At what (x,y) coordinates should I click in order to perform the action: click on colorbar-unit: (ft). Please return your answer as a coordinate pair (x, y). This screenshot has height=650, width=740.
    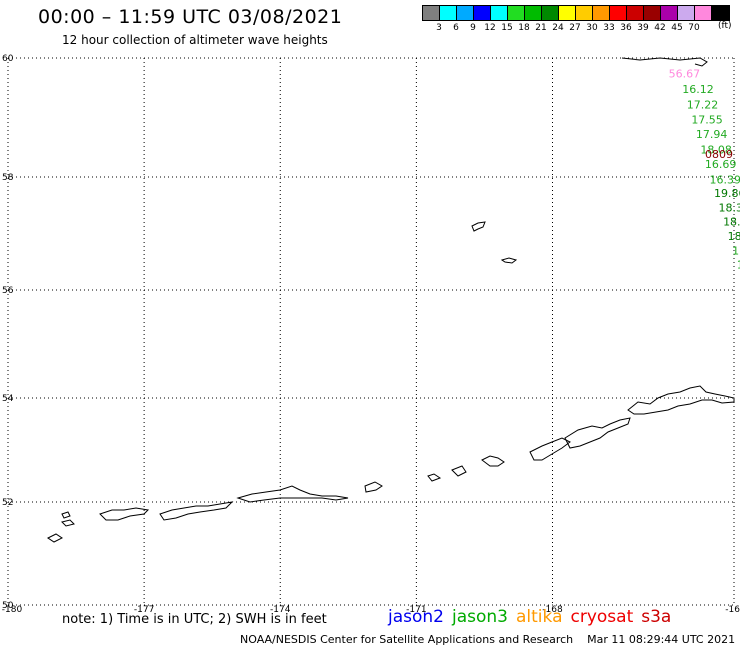
    Looking at the image, I should click on (725, 26).